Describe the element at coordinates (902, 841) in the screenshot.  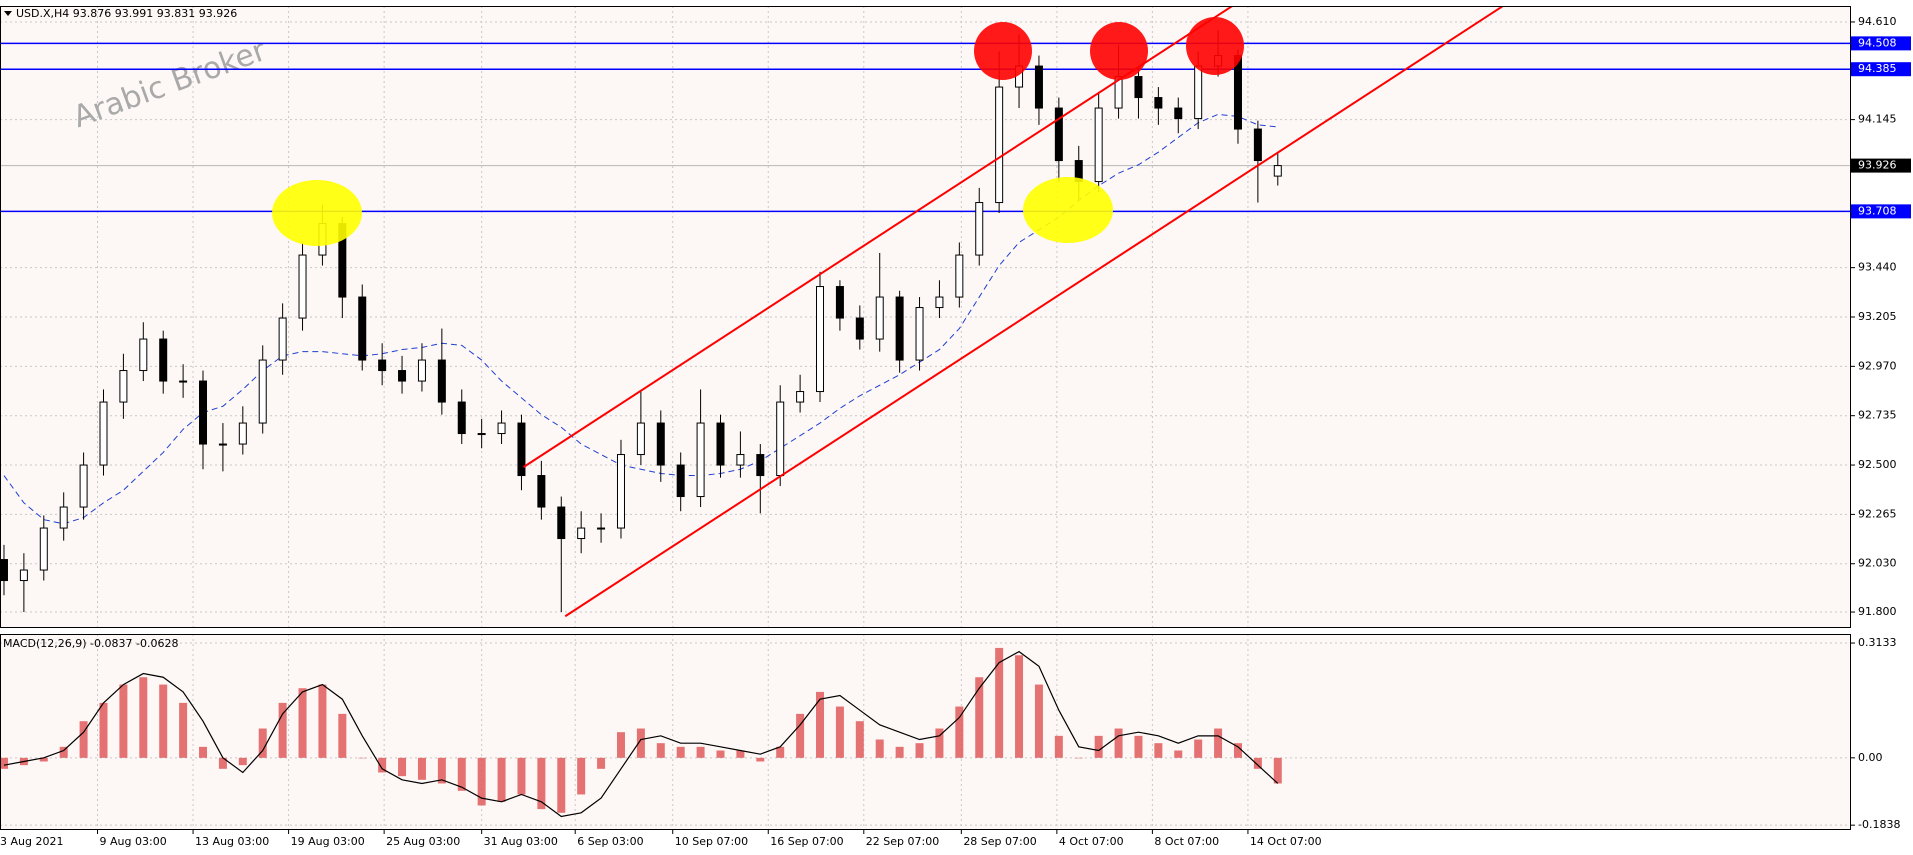
I see `x-tick-label: 22 Sep 07:00` at that location.